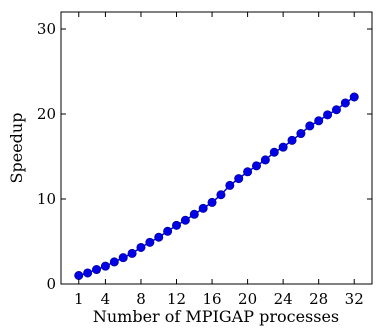 The width and height of the screenshot is (383, 328). Describe the element at coordinates (106, 299) in the screenshot. I see `x-tick-label: 4` at that location.